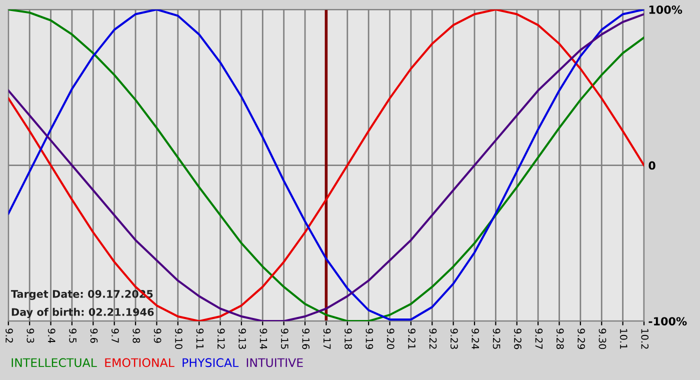 This screenshot has width=700, height=380. Describe the element at coordinates (94, 335) in the screenshot. I see `x-tick-label: 9.6` at that location.